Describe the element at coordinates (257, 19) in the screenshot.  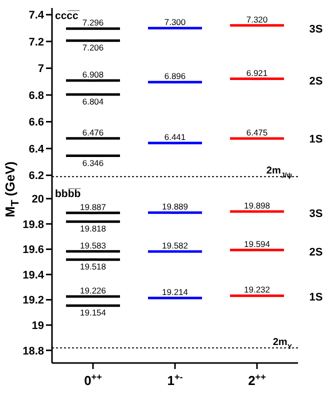
I see `data-label: 7.320` at that location.